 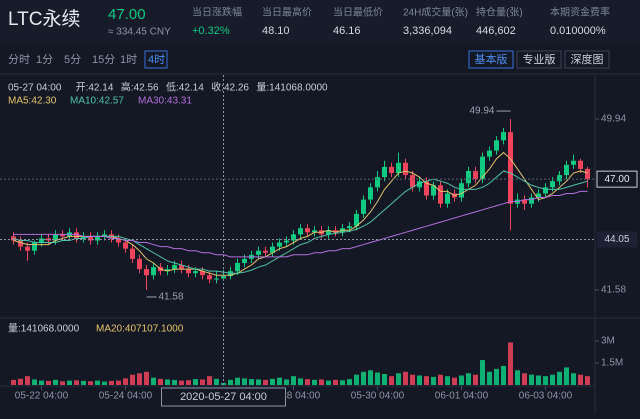 I want to click on period-button: 15分, so click(x=103, y=59).